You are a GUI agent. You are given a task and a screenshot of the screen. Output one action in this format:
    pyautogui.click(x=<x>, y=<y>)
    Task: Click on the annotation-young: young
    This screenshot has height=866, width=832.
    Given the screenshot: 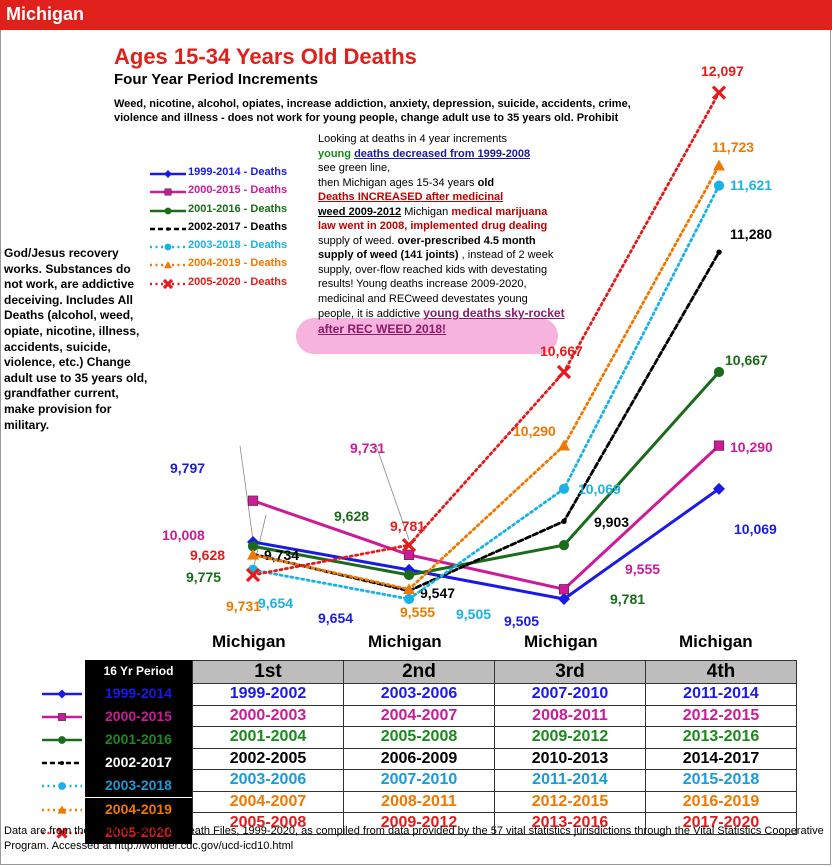 What is the action you would take?
    pyautogui.click(x=334, y=153)
    